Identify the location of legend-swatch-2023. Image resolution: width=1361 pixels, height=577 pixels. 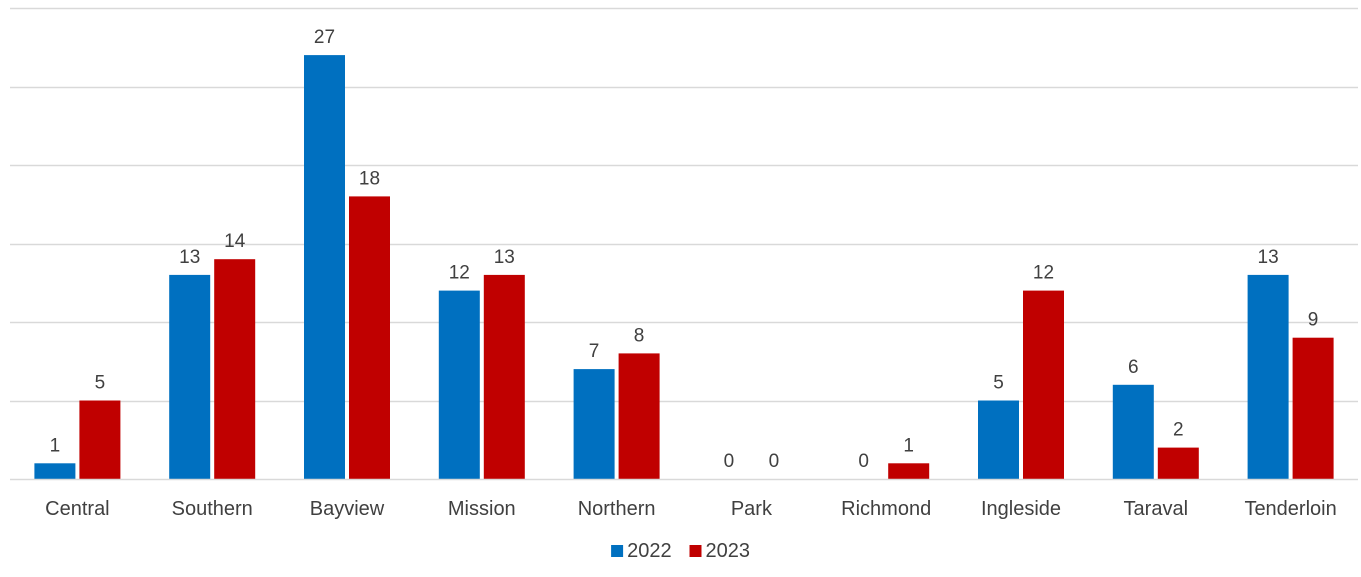
(695, 551).